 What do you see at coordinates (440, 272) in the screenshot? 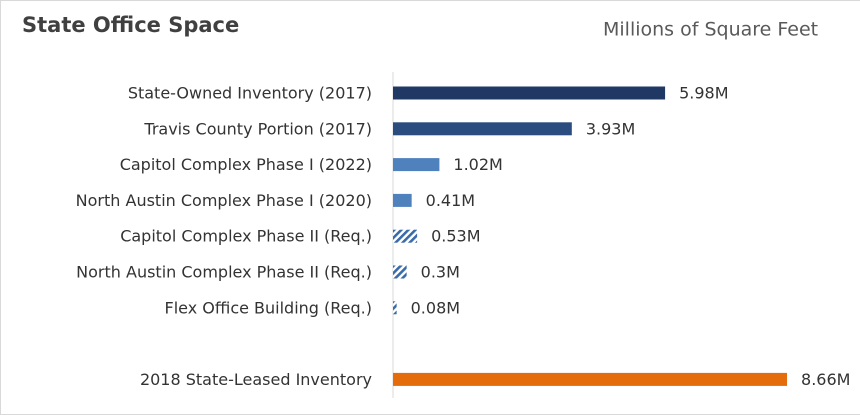
I see `value-label: 0.3M` at bounding box center [440, 272].